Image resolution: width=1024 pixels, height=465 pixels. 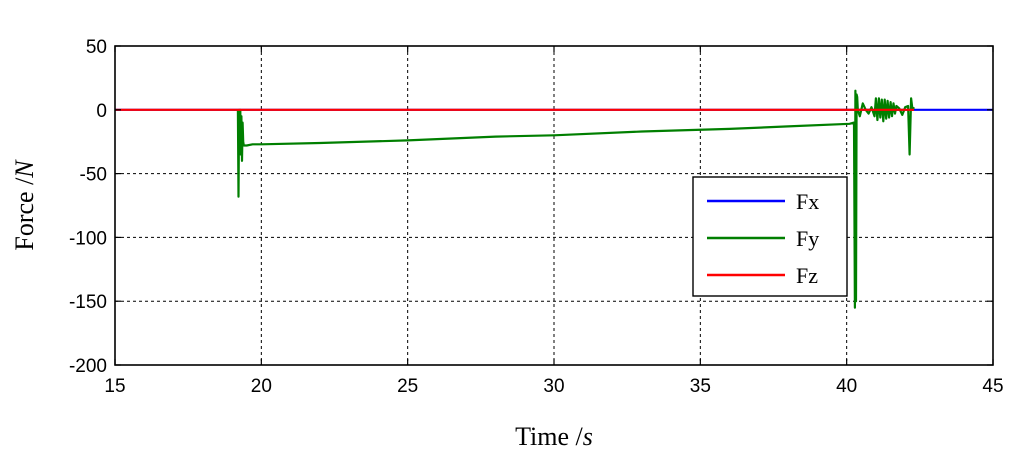 What do you see at coordinates (807, 201) in the screenshot?
I see `legend-label-fx: Fx` at bounding box center [807, 201].